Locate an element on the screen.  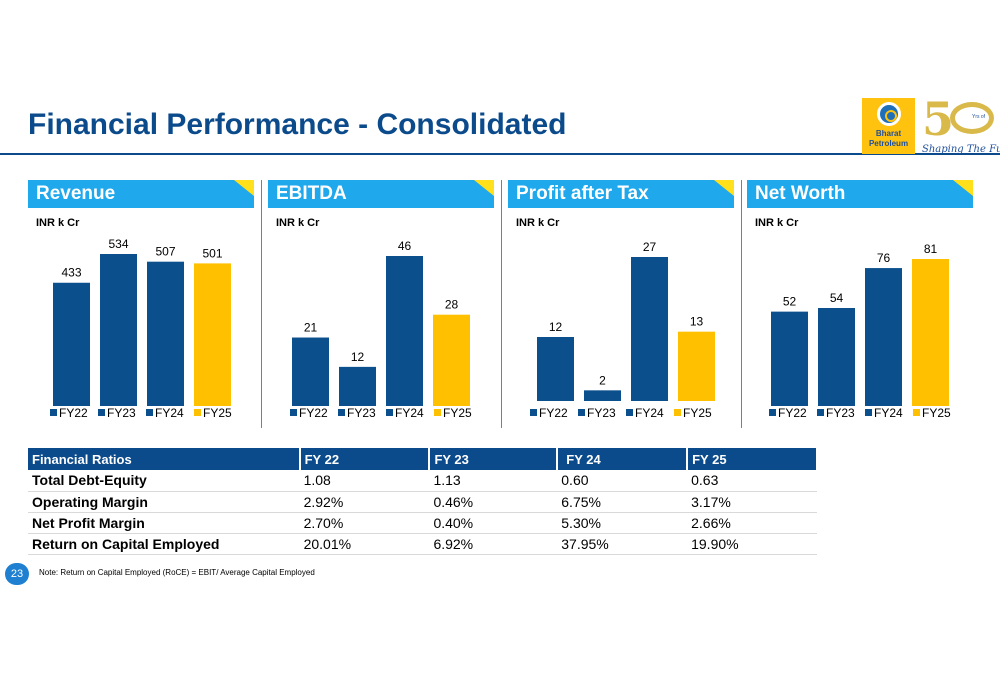
table-header-cell: FY 22 is located at coordinates (365, 459).